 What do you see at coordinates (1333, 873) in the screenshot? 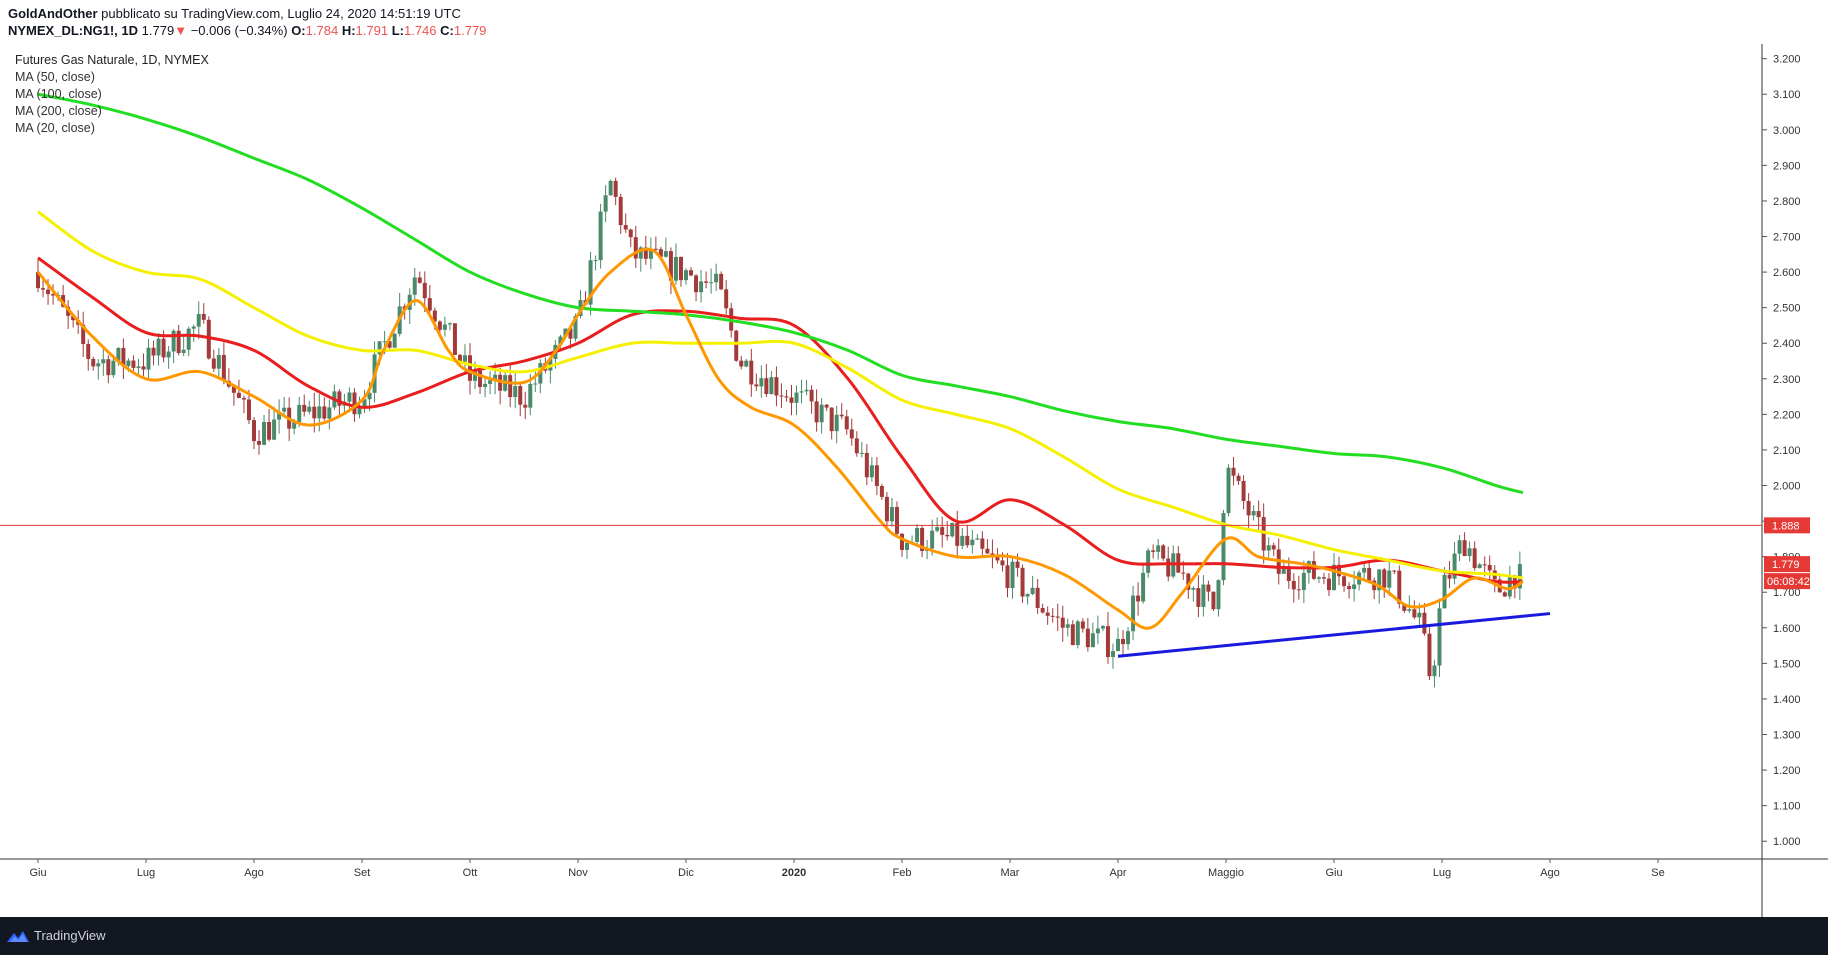
I see `x-tick-label: Giu` at bounding box center [1333, 873].